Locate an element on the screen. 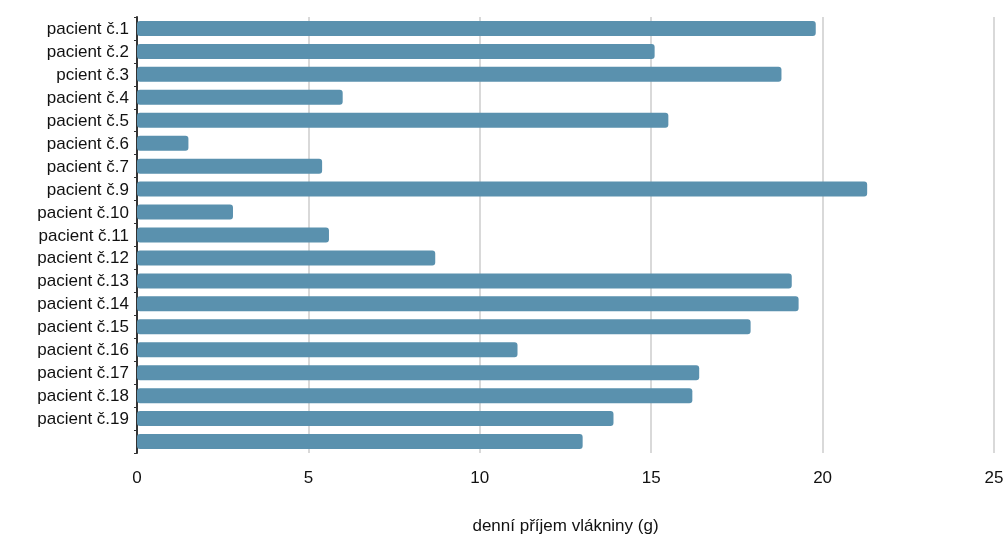  y-tick-label: pacient č.18 is located at coordinates (83, 396).